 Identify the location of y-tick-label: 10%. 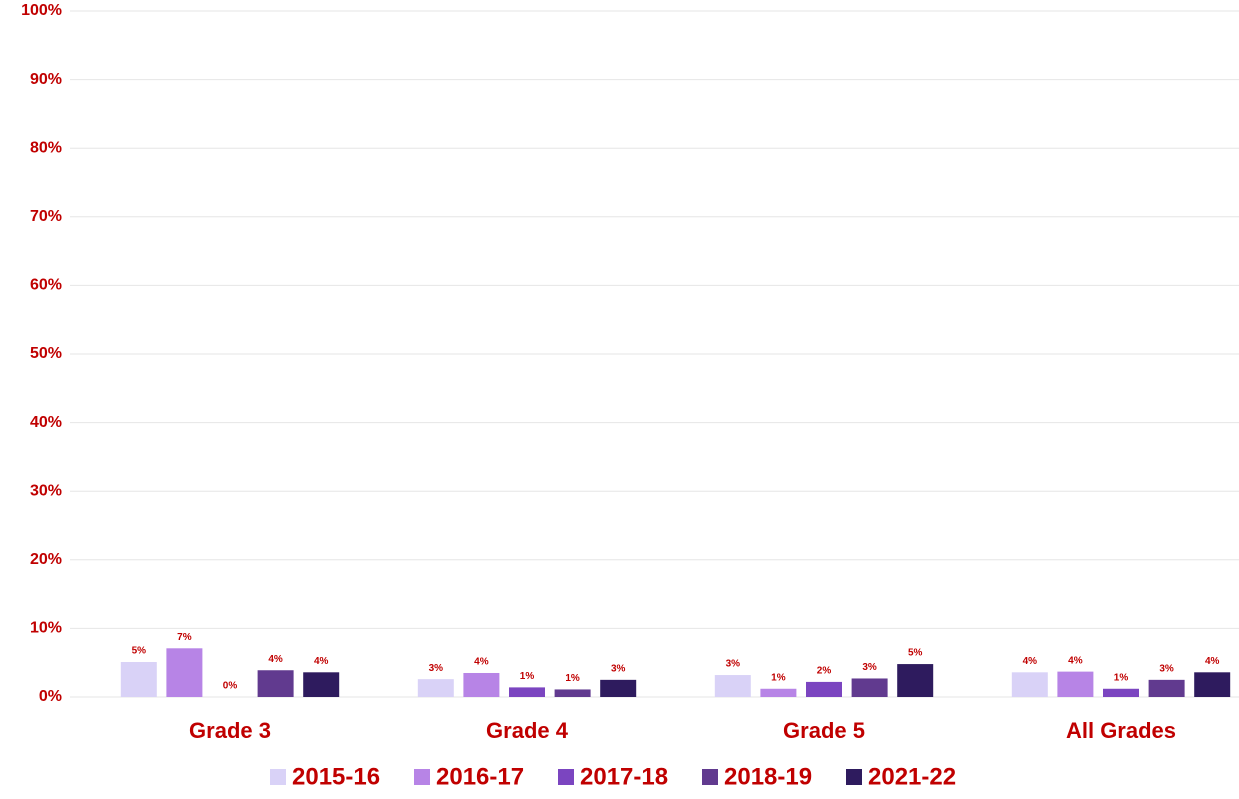
(46, 628).